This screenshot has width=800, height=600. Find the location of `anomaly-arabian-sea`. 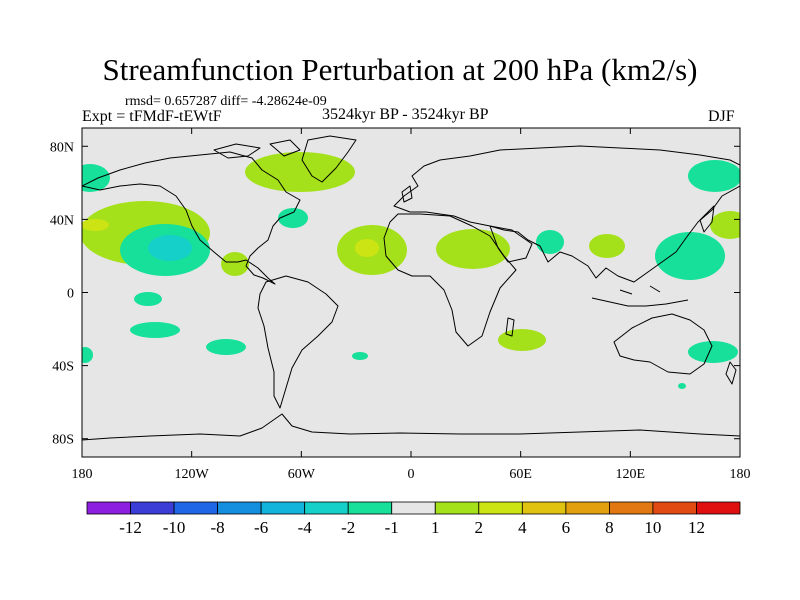

anomaly-arabian-sea is located at coordinates (550, 242).